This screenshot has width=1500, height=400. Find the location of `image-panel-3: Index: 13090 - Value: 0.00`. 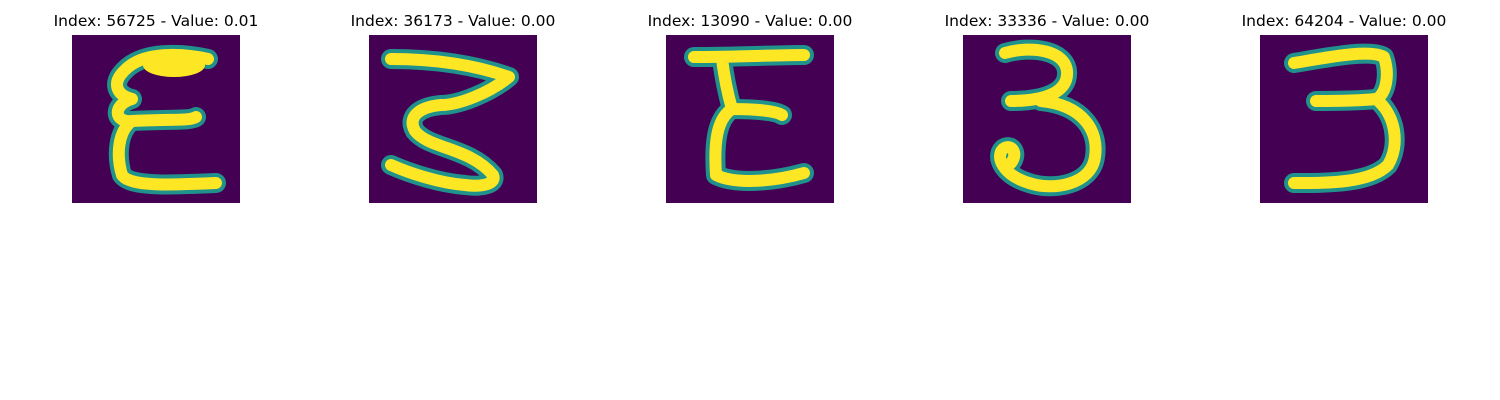

image-panel-3: Index: 13090 - Value: 0.00 is located at coordinates (750, 105).